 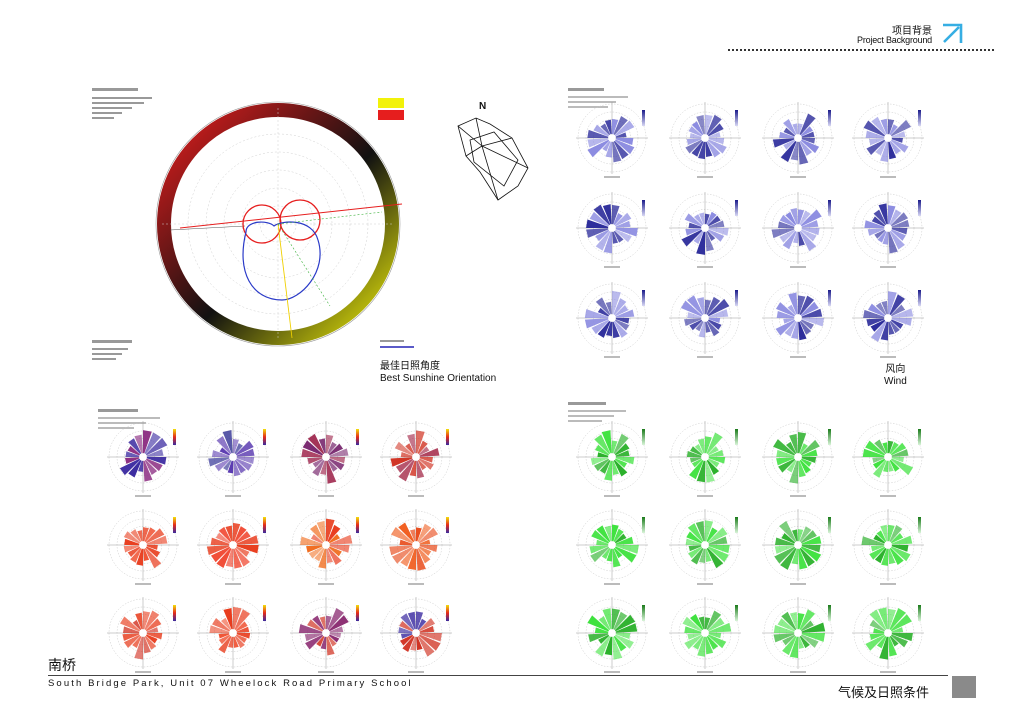 I want to click on project-name-cn: 南桥, so click(x=62, y=665).